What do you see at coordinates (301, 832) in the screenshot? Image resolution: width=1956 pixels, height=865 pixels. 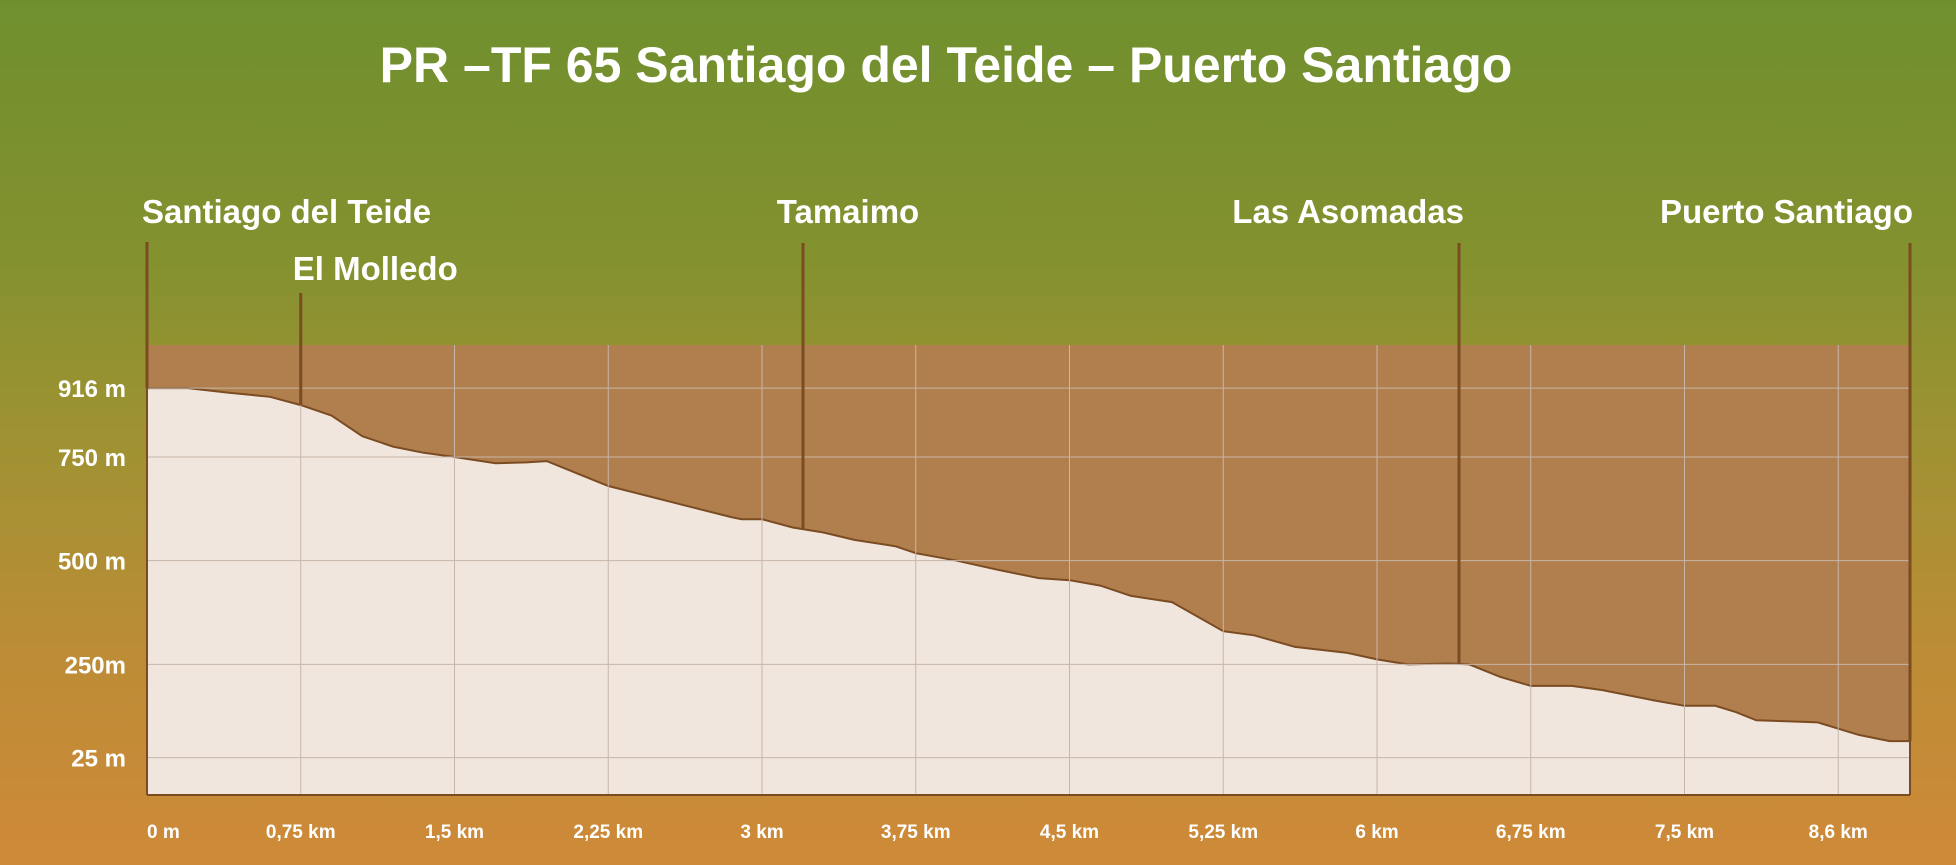 I see `x-tick-label: 0,75 km` at bounding box center [301, 832].